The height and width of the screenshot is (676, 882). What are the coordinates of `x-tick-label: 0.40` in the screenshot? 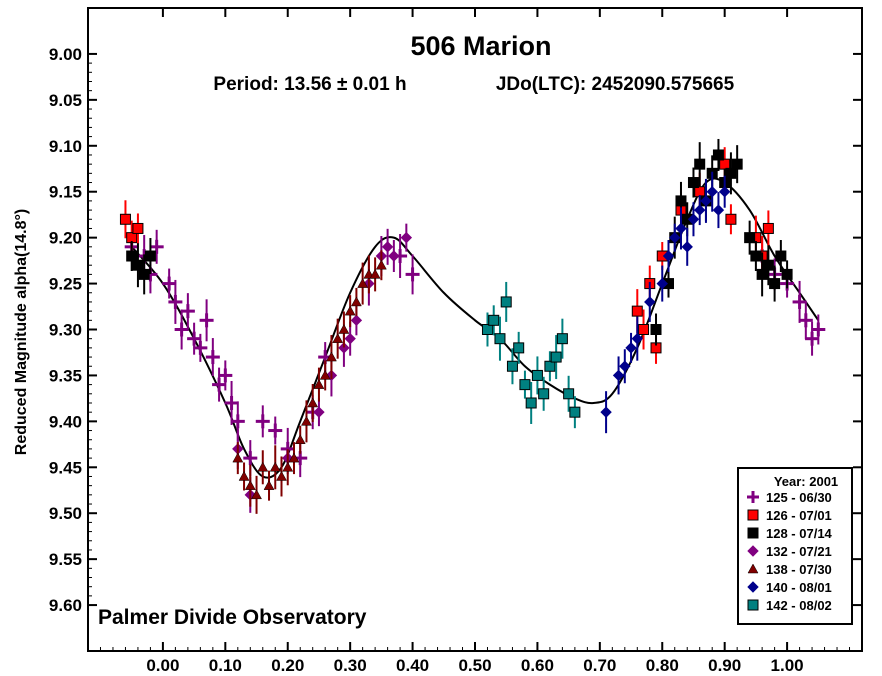 It's located at (412, 665).